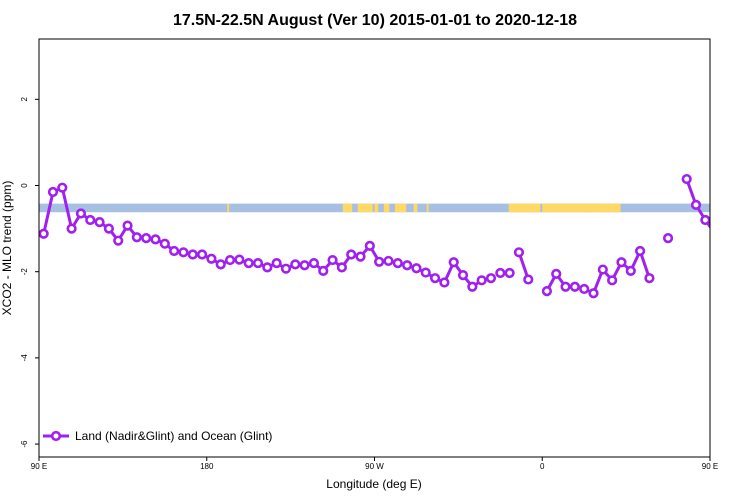 Image resolution: width=750 pixels, height=500 pixels. I want to click on y-axis-label: XCO2 - MLO trend (ppm), so click(7, 248).